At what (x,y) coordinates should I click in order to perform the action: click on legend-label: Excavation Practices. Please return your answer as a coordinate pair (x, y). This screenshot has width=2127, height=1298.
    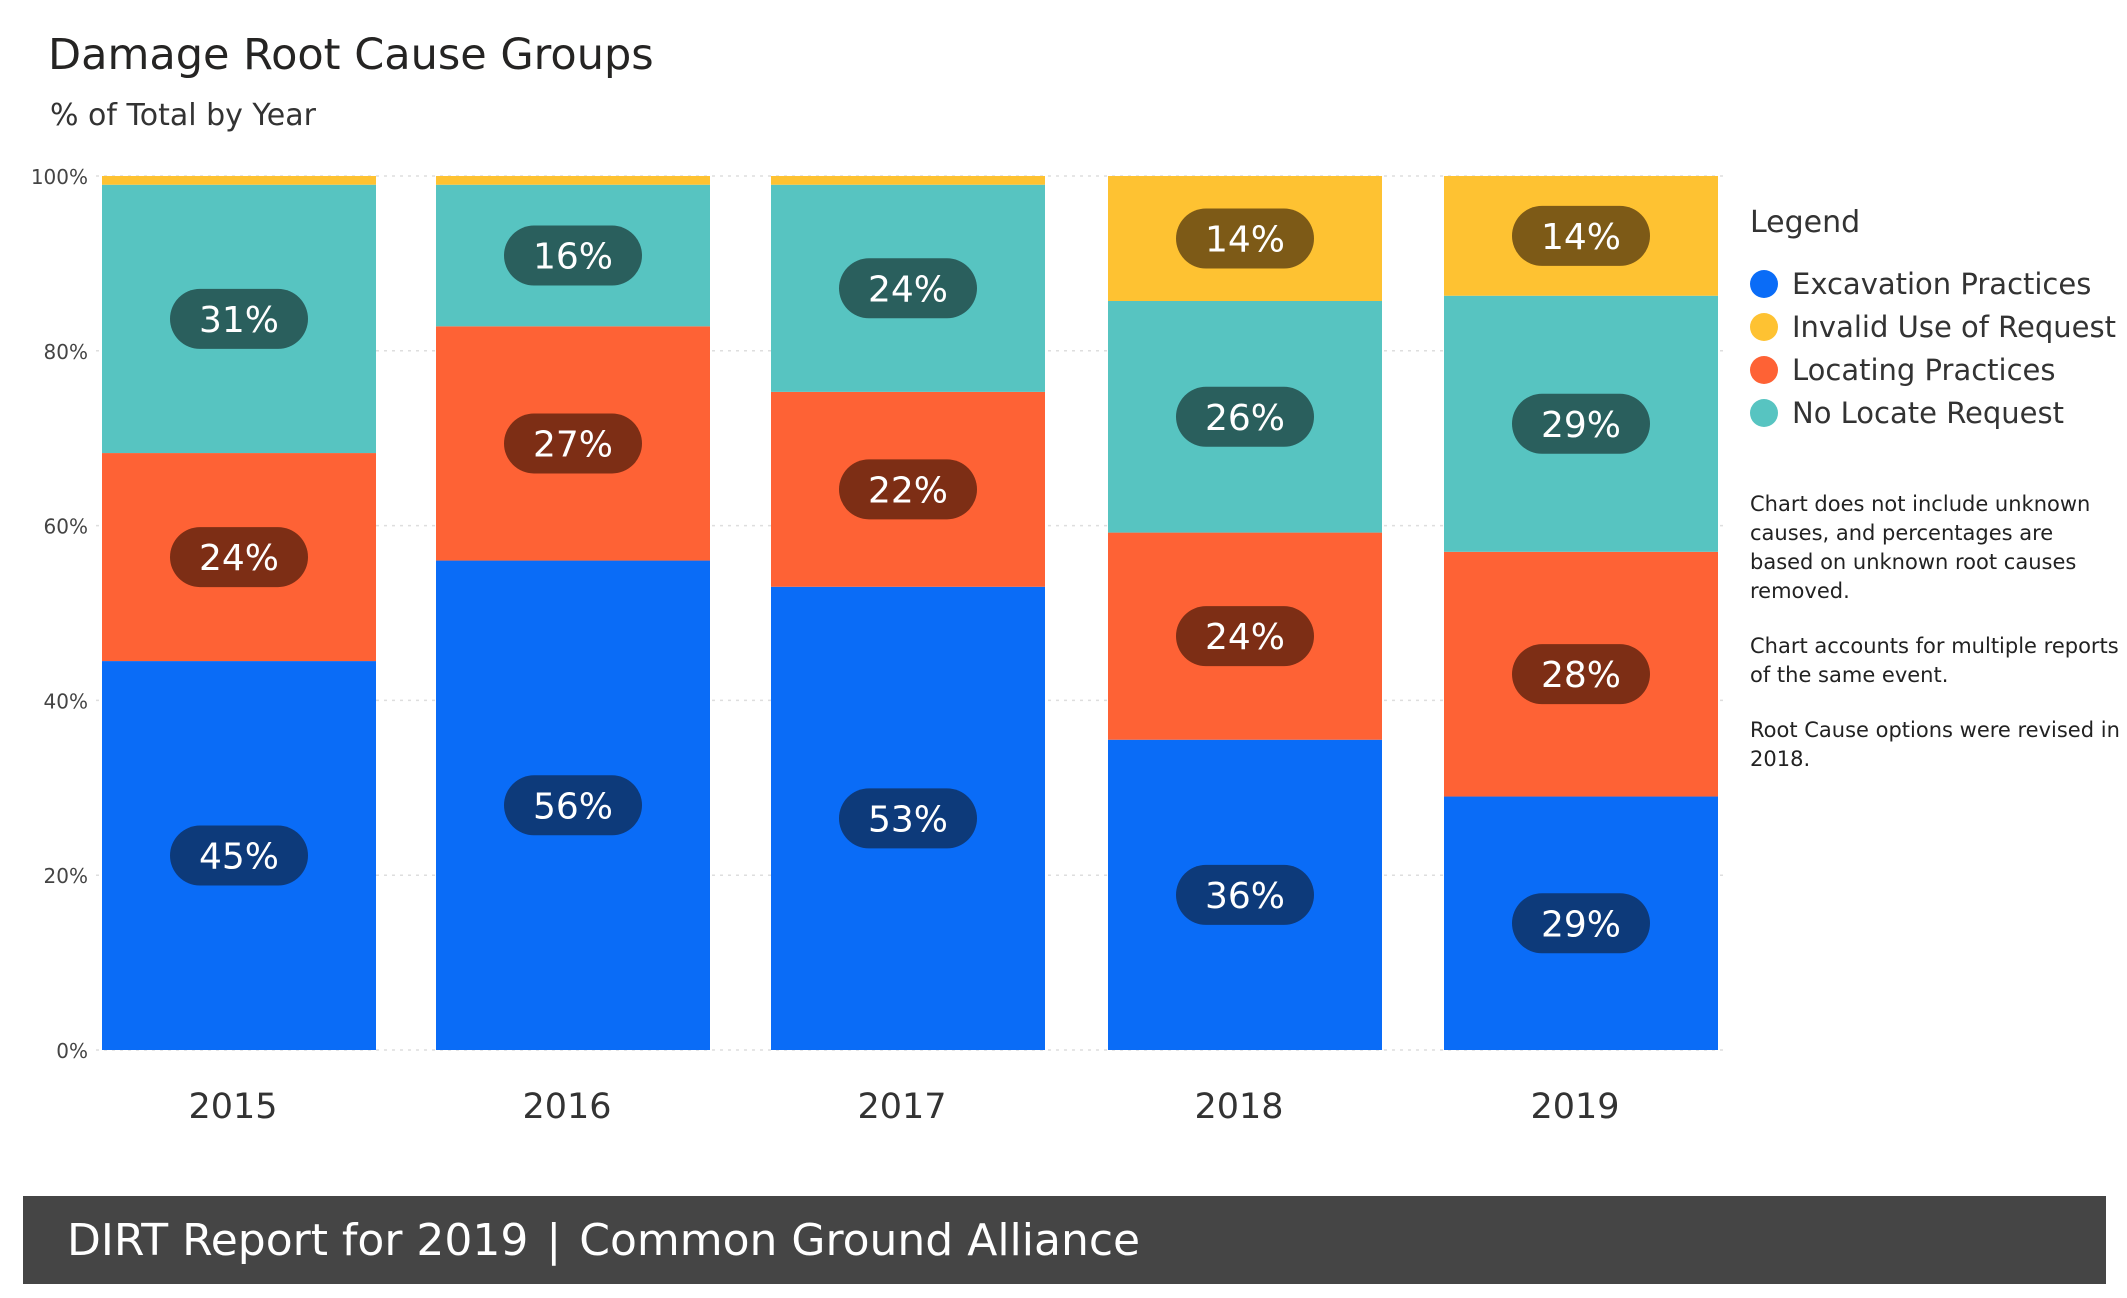
    Looking at the image, I should click on (1942, 283).